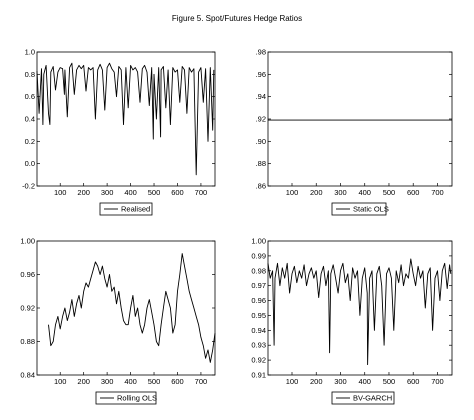 This screenshot has width=474, height=420. I want to click on y-tick-label: .92, so click(261, 119).